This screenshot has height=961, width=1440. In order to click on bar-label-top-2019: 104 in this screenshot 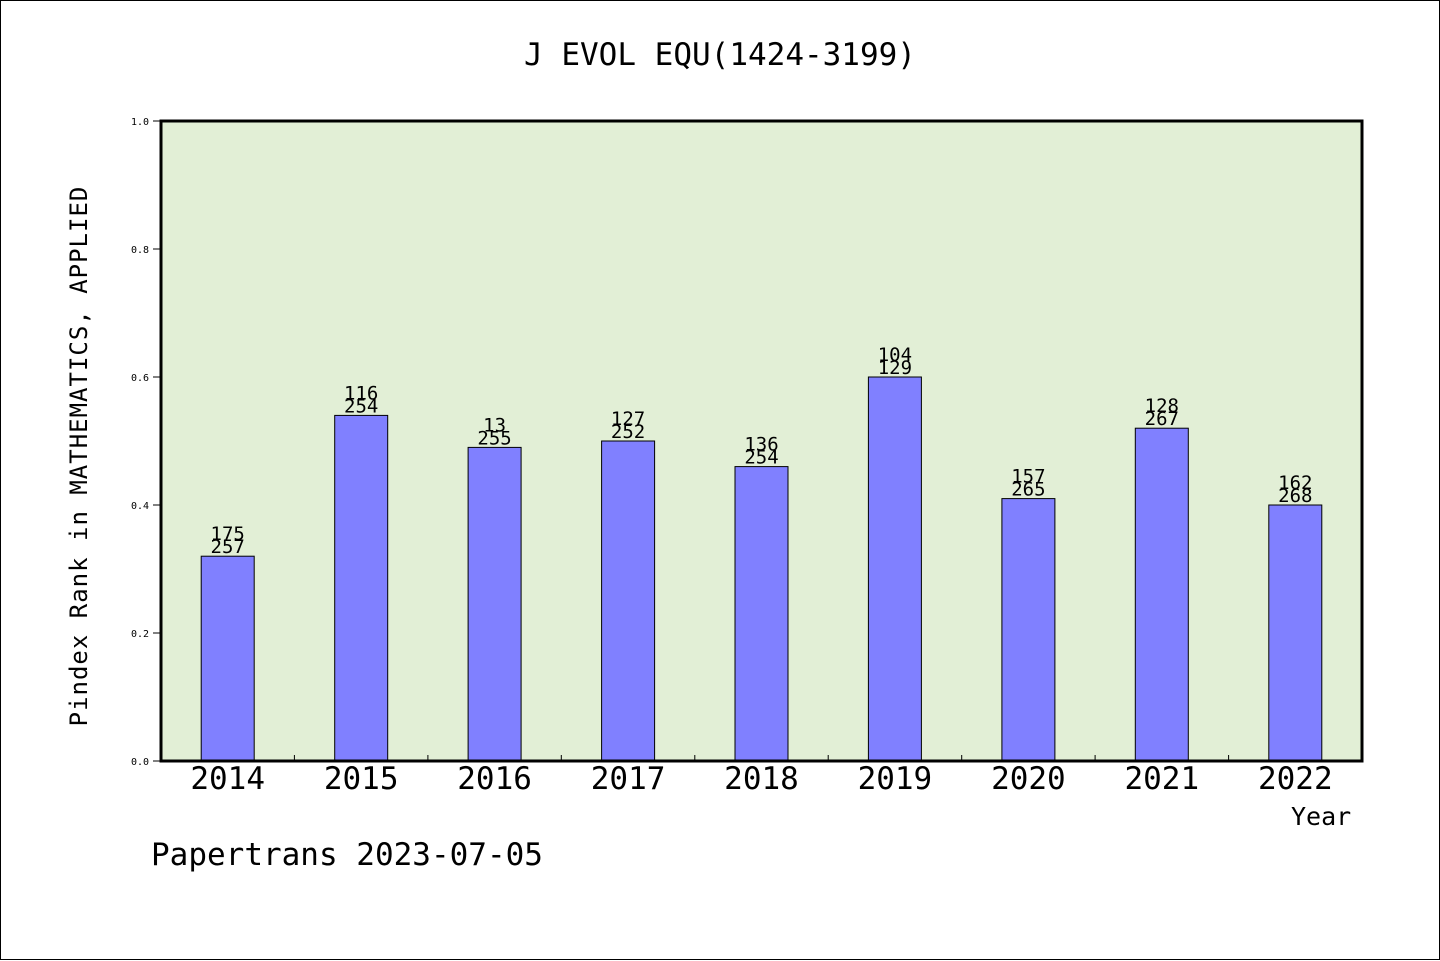, I will do `click(895, 355)`.